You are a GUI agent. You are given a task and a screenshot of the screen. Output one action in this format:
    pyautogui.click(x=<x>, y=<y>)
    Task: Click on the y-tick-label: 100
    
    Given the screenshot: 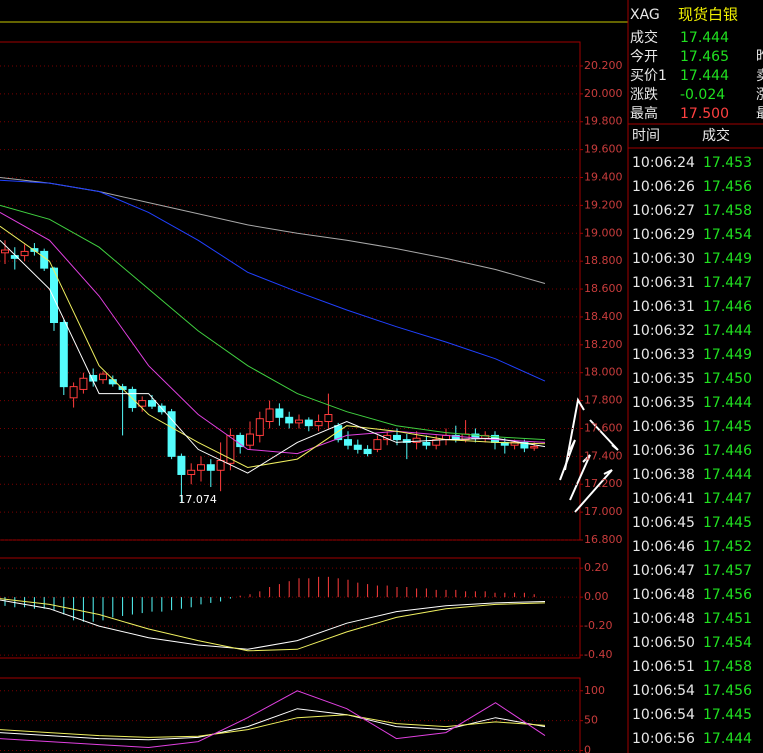 What is the action you would take?
    pyautogui.click(x=594, y=690)
    